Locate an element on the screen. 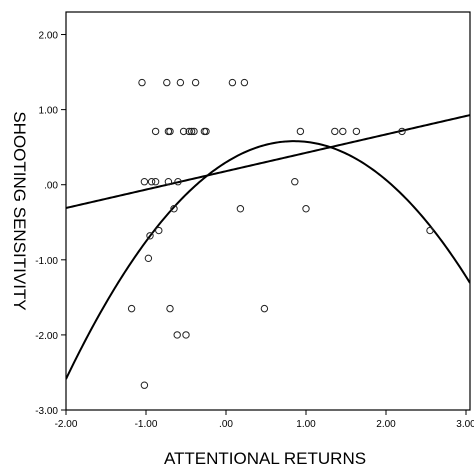  y-tick-label: .00 is located at coordinates (51, 186).